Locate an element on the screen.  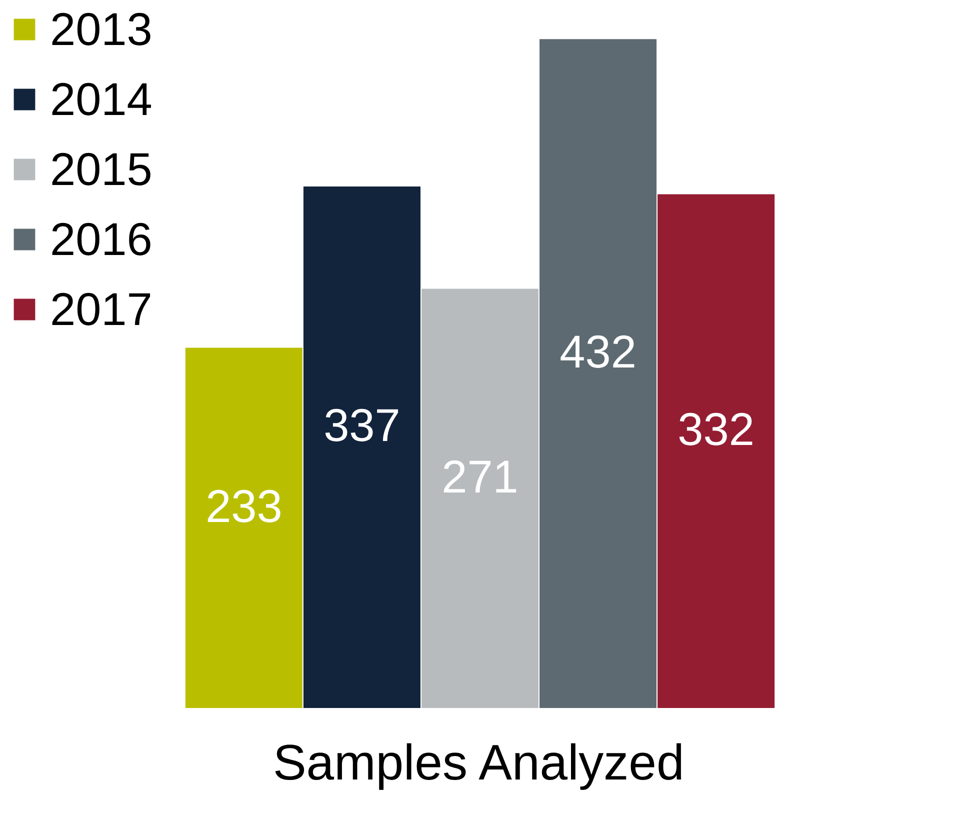
data-label: 332 is located at coordinates (716, 429).